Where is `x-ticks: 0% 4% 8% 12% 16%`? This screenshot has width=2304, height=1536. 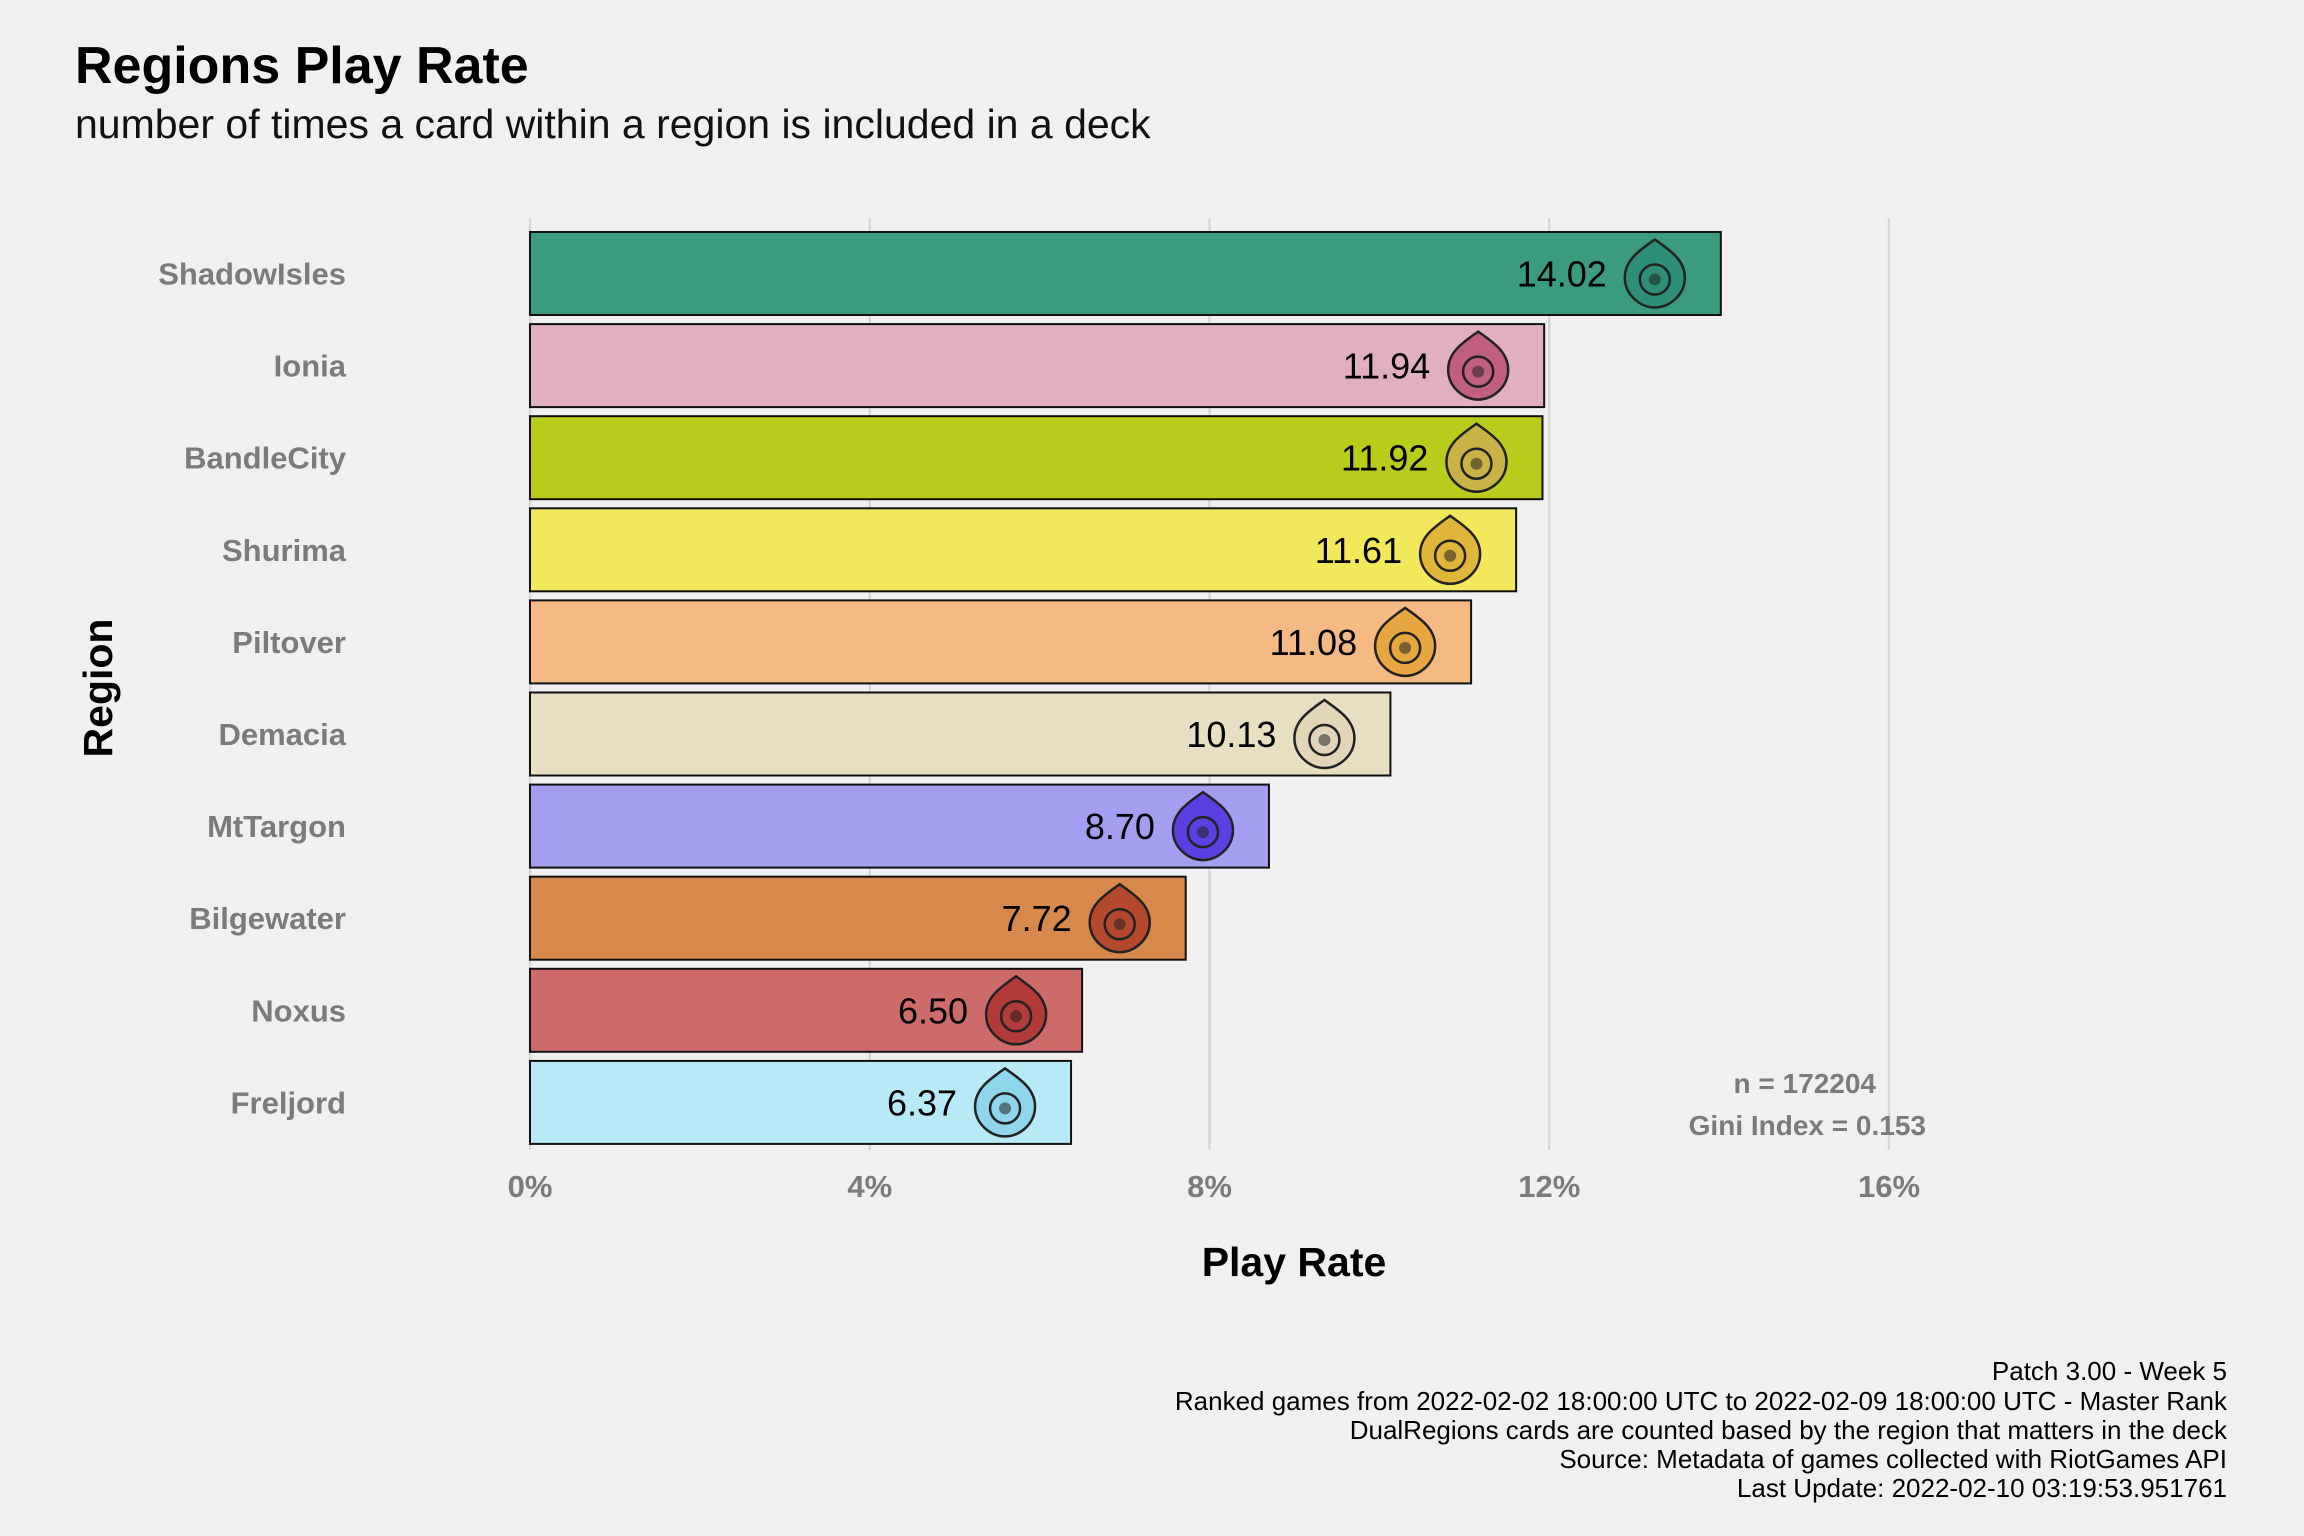
x-ticks: 0% 4% 8% 12% 16% is located at coordinates (1214, 1186).